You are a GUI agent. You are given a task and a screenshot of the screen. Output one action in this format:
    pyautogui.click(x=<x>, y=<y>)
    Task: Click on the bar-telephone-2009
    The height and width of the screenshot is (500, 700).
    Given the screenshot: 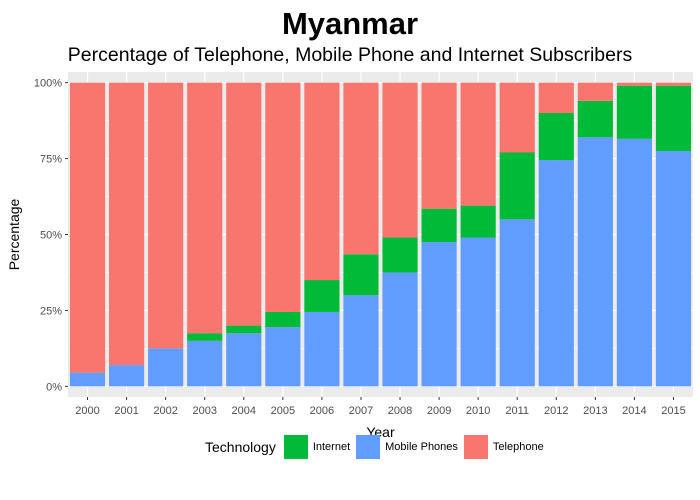 What is the action you would take?
    pyautogui.click(x=439, y=145)
    